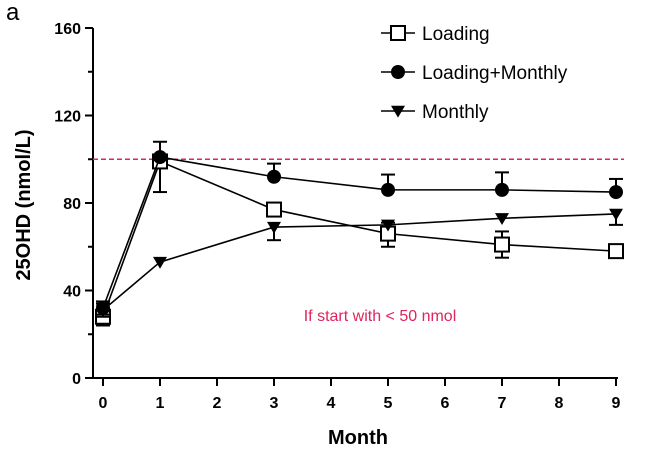 This screenshot has height=449, width=647. I want to click on x-tick-label: 4, so click(331, 403).